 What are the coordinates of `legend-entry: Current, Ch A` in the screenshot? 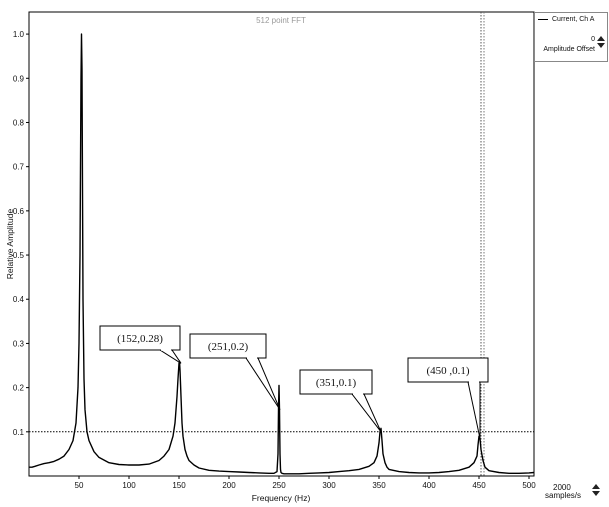 It's located at (566, 19).